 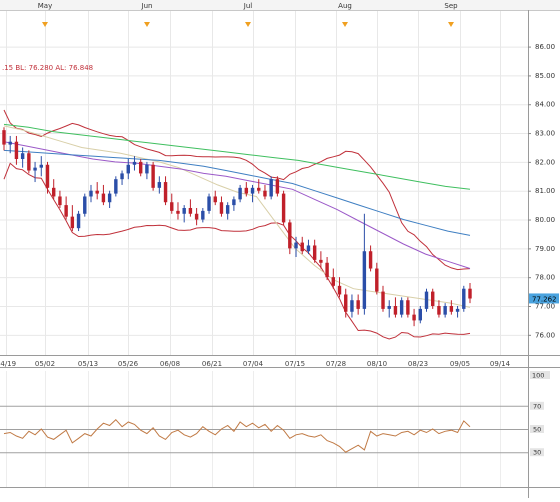 What do you see at coordinates (545, 105) in the screenshot?
I see `y-tick-label: 84.00` at bounding box center [545, 105].